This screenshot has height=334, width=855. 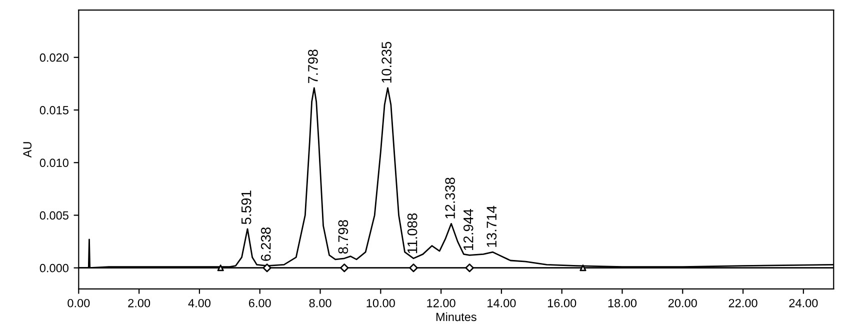 I want to click on annotation: 7.798, so click(x=313, y=67).